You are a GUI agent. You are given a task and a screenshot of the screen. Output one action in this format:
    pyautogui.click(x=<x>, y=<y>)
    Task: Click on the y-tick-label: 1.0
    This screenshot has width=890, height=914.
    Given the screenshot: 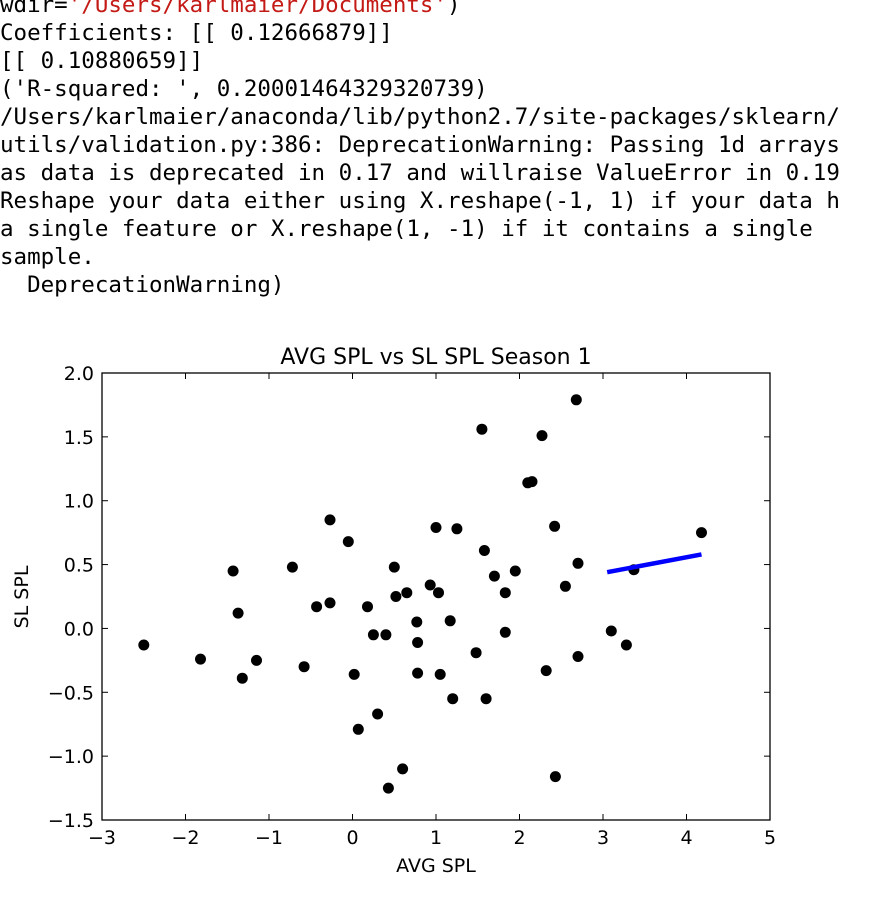 What is the action you would take?
    pyautogui.click(x=79, y=502)
    